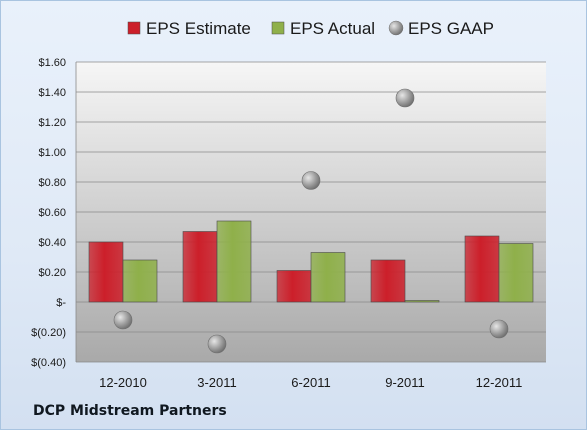  I want to click on legend-swatch-eps-estimate, so click(134, 28).